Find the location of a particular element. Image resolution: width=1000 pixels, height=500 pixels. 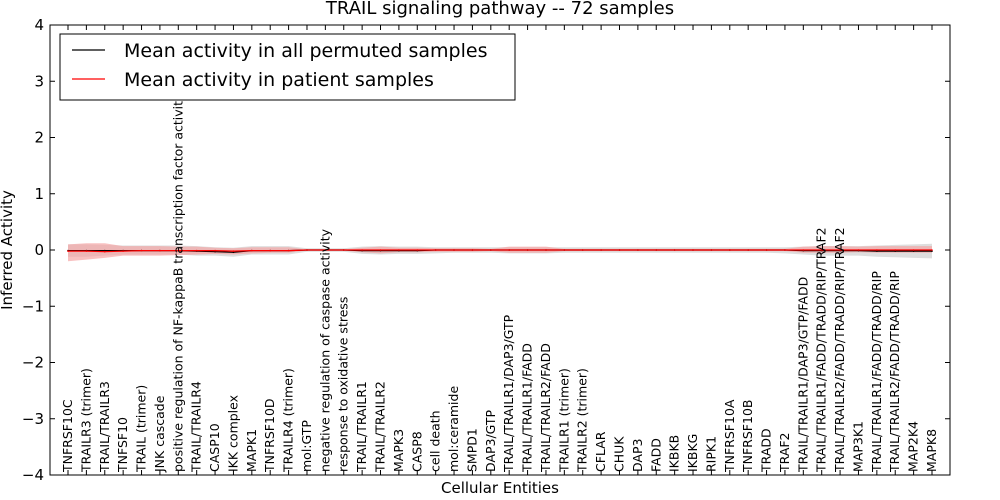

category-label: CHUK is located at coordinates (619, 454).